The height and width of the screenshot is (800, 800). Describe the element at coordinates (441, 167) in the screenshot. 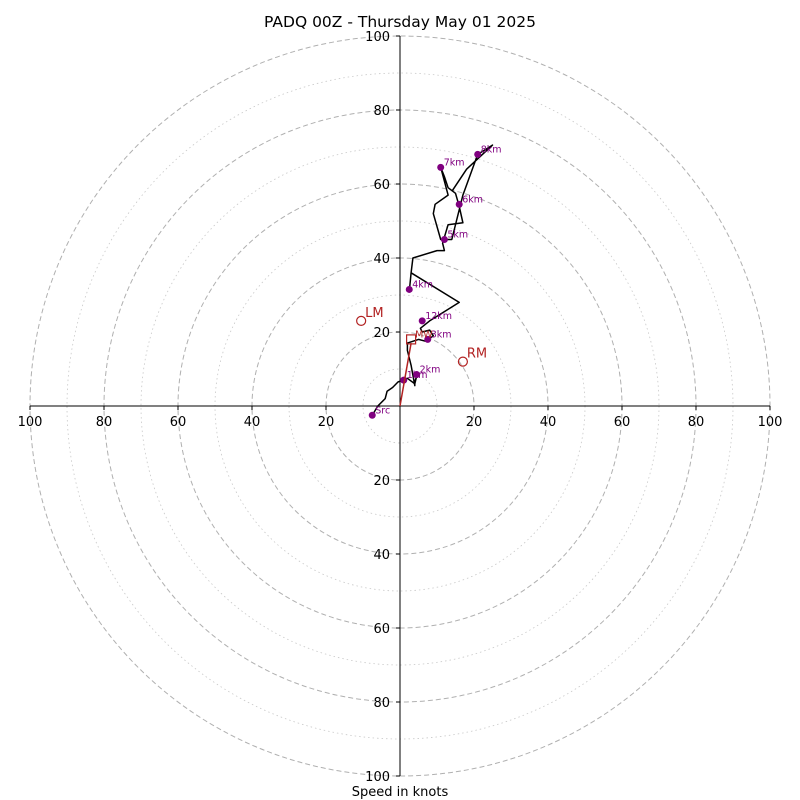

I see `height-marker-7km` at that location.